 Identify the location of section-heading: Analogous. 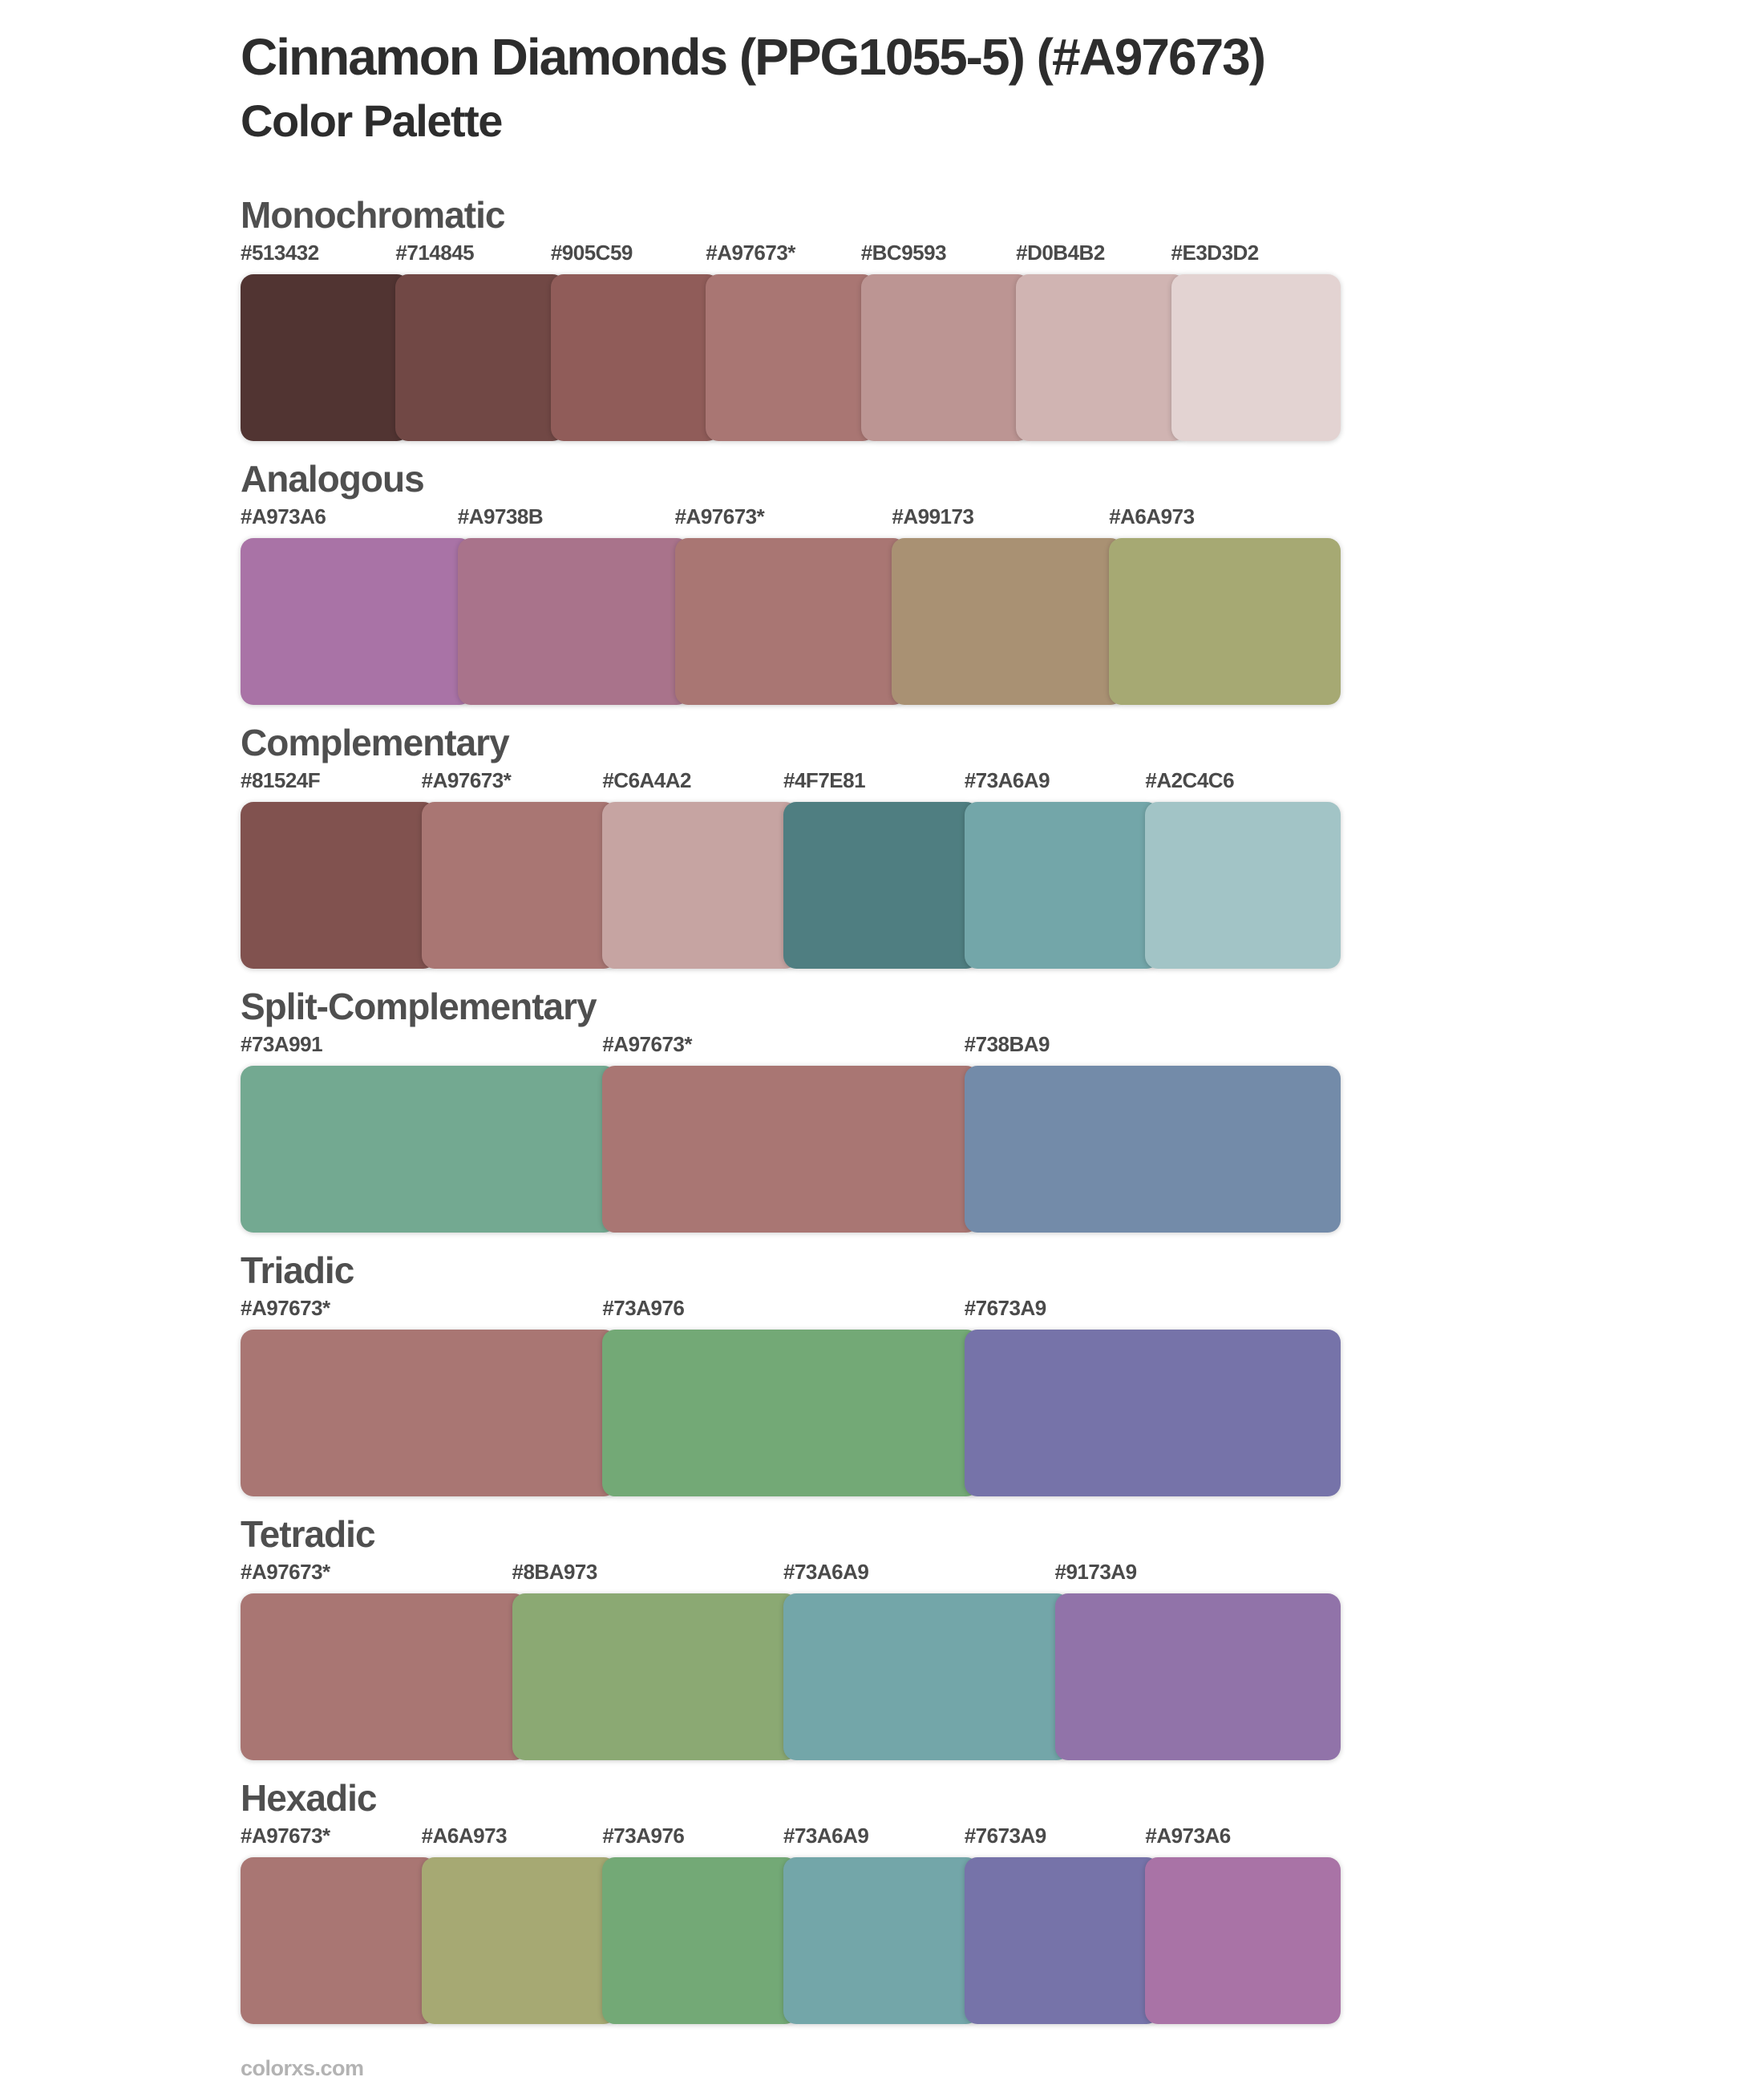
(333, 478).